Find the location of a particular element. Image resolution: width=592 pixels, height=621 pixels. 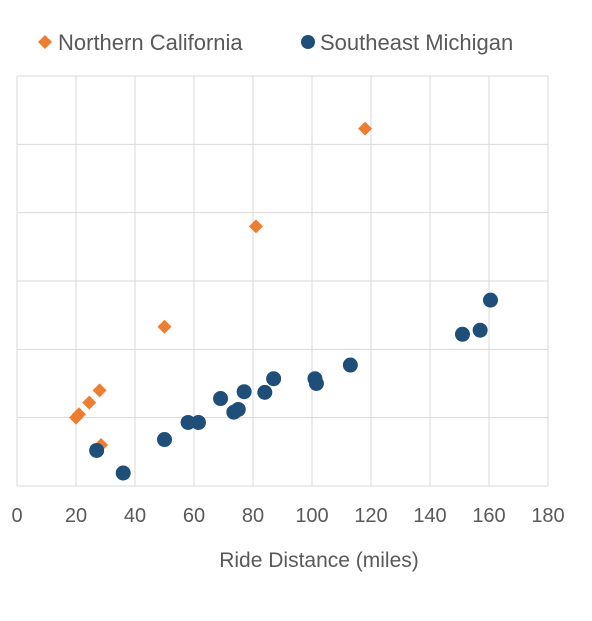

x-axis-title: Ride Distance (miles) is located at coordinates (319, 560).